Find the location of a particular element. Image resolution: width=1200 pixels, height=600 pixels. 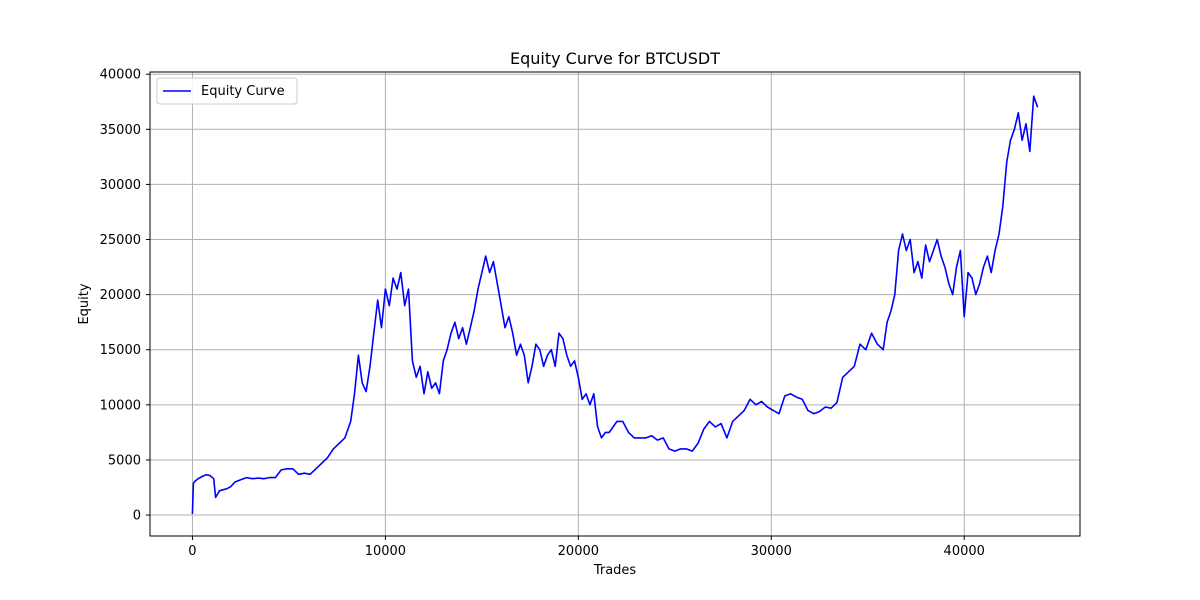

x-tick-label: 30000 is located at coordinates (771, 551).